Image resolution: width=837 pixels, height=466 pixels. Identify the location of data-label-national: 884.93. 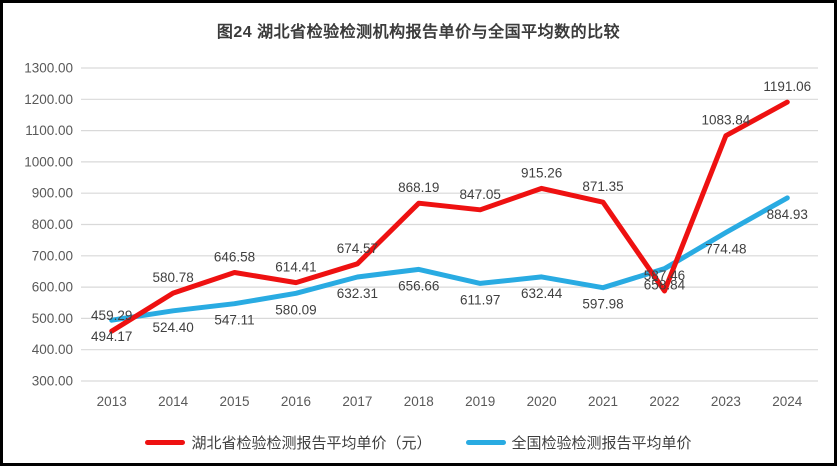
(787, 214).